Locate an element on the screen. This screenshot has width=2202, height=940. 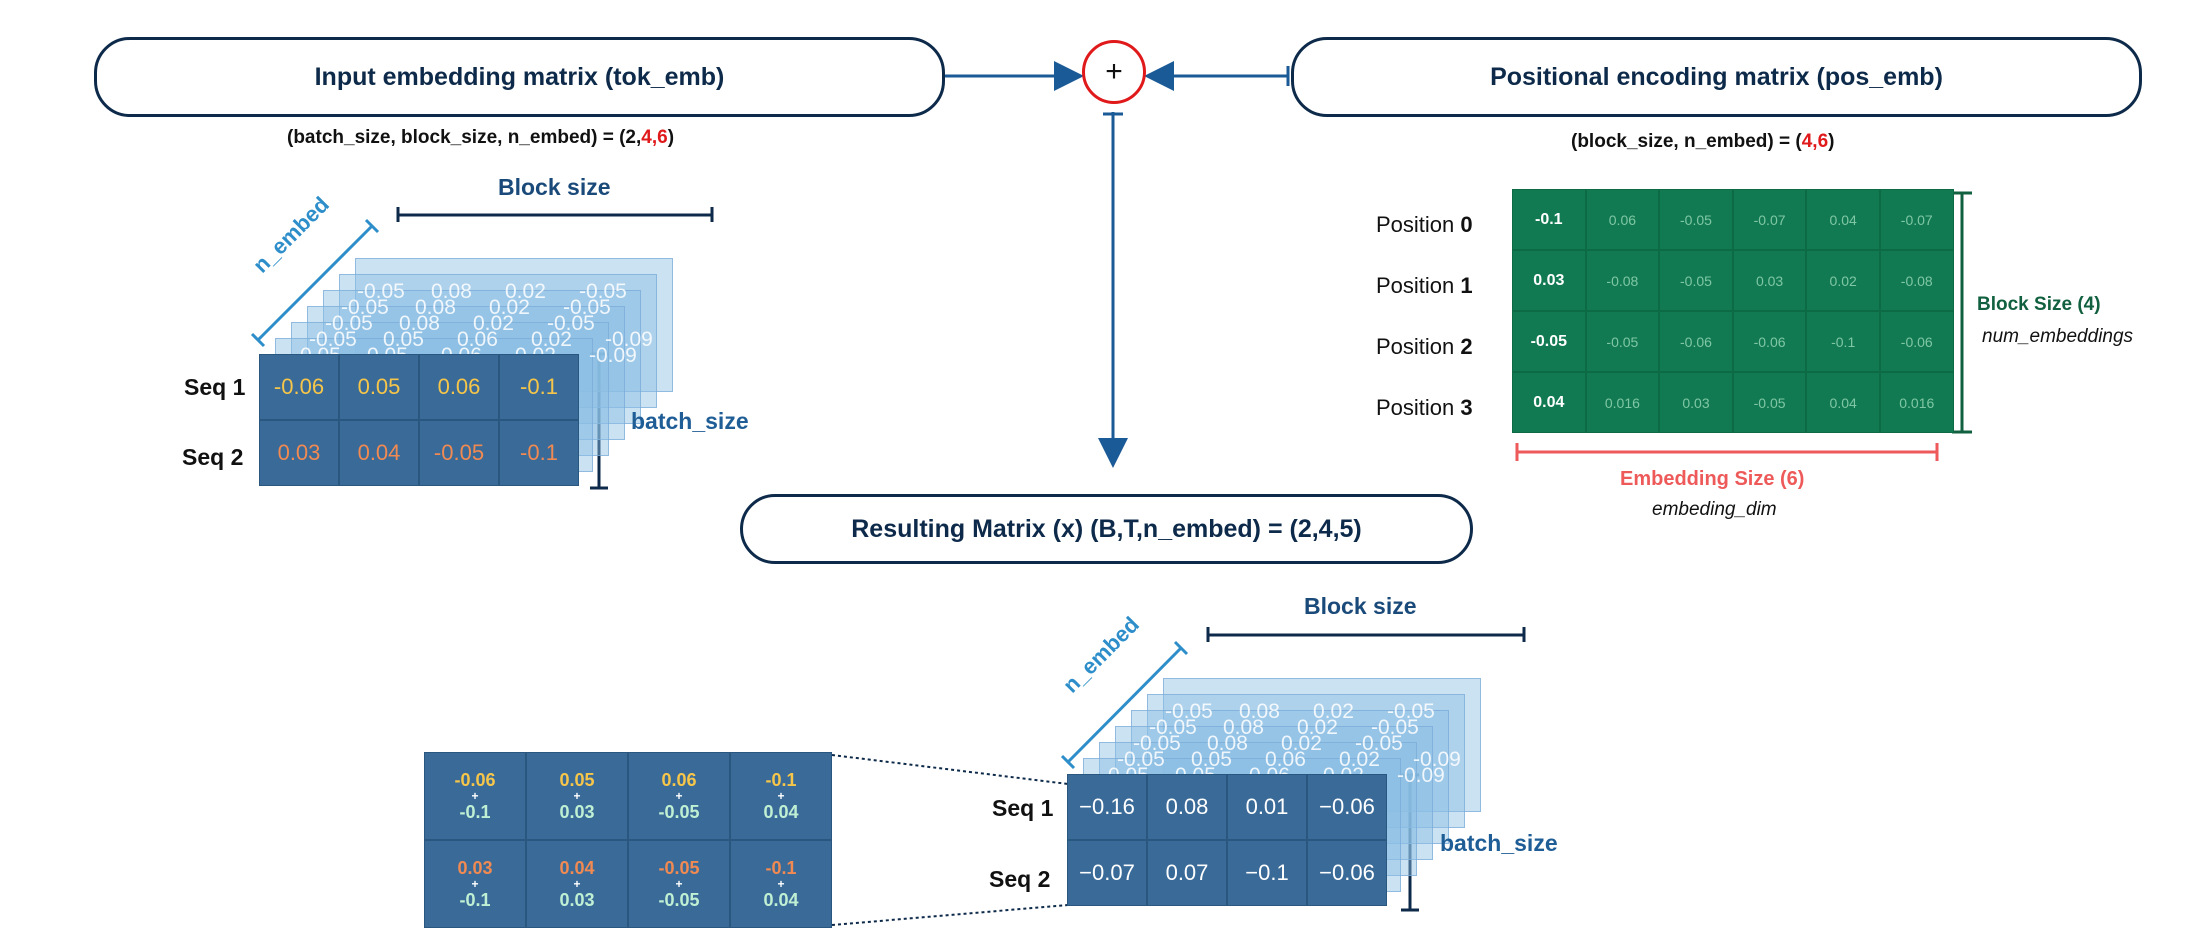
sum-cell: 0.06 + -0.05 is located at coordinates (679, 796).